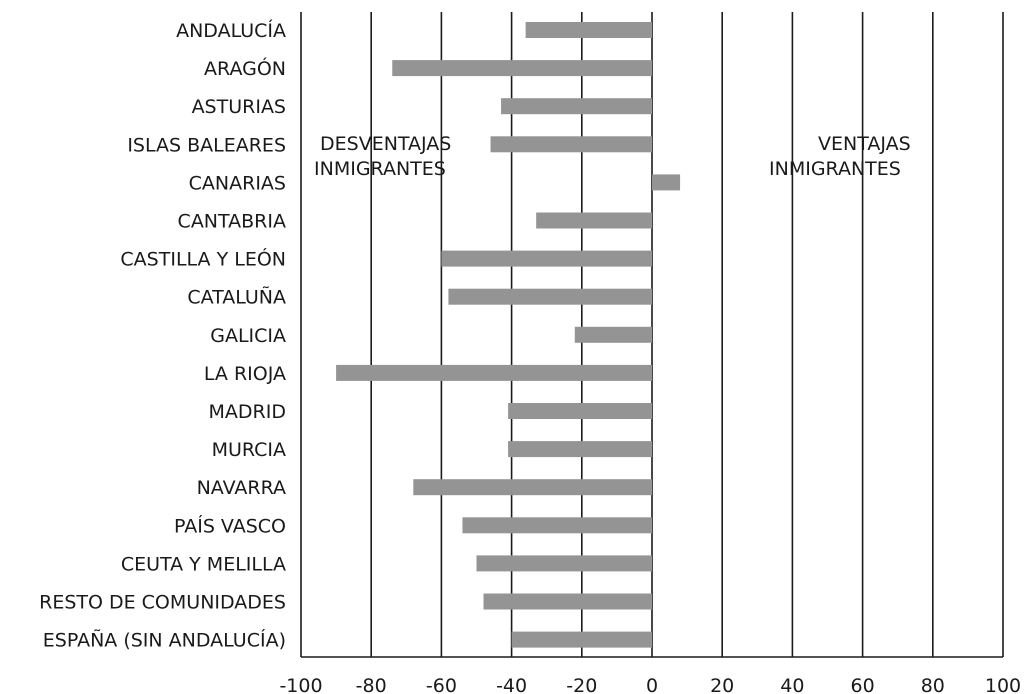  Describe the element at coordinates (247, 412) in the screenshot. I see `category-label-10: MADRID` at that location.